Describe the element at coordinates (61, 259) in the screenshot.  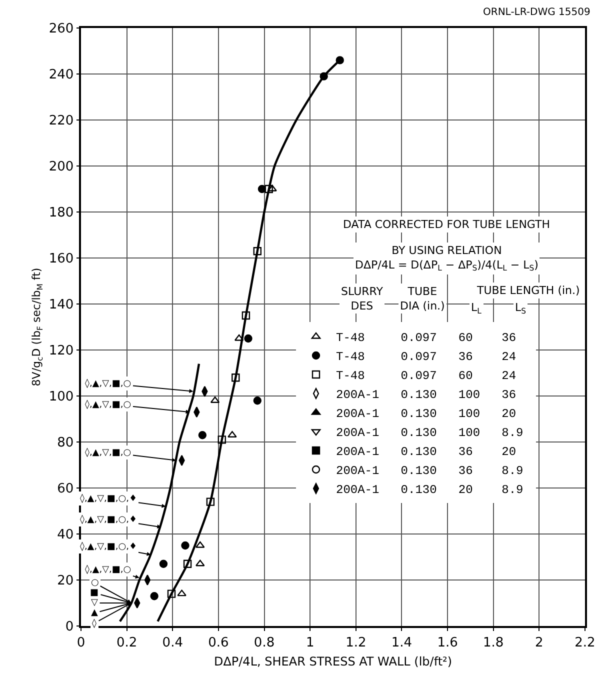
I see `y-tick-label: 160` at that location.